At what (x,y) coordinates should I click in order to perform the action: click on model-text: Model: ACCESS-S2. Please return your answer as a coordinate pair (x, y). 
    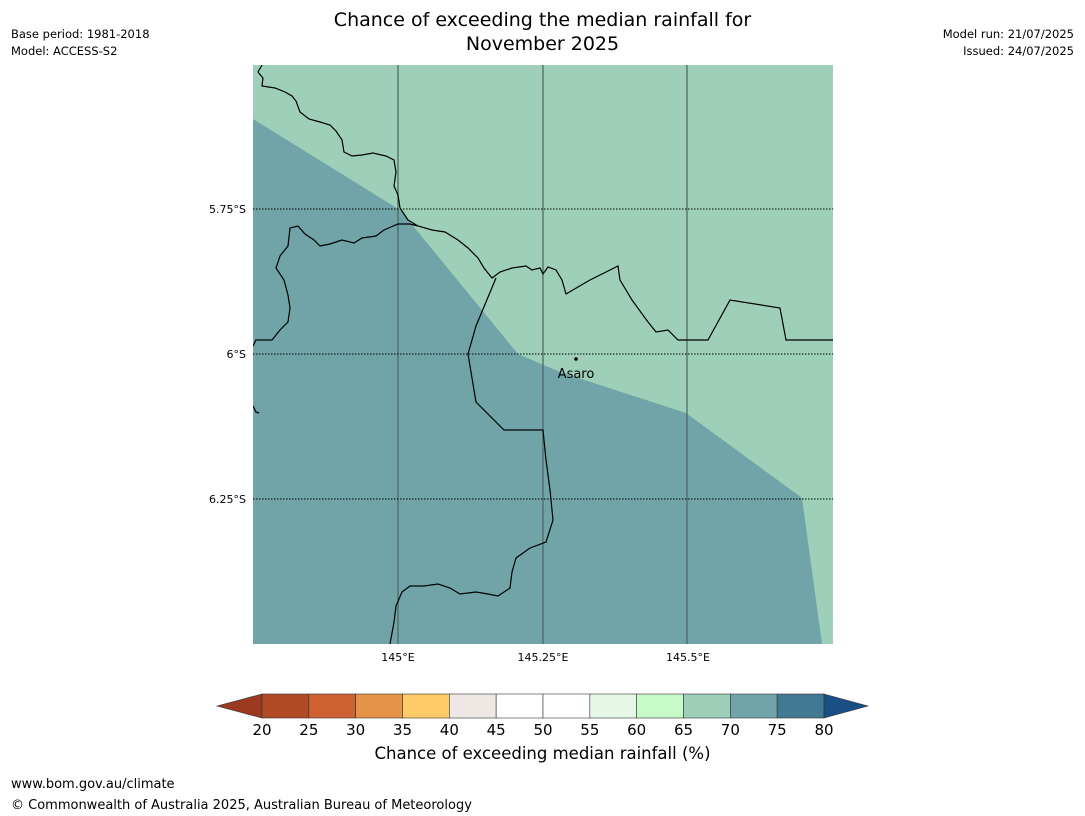
    Looking at the image, I should click on (64, 51).